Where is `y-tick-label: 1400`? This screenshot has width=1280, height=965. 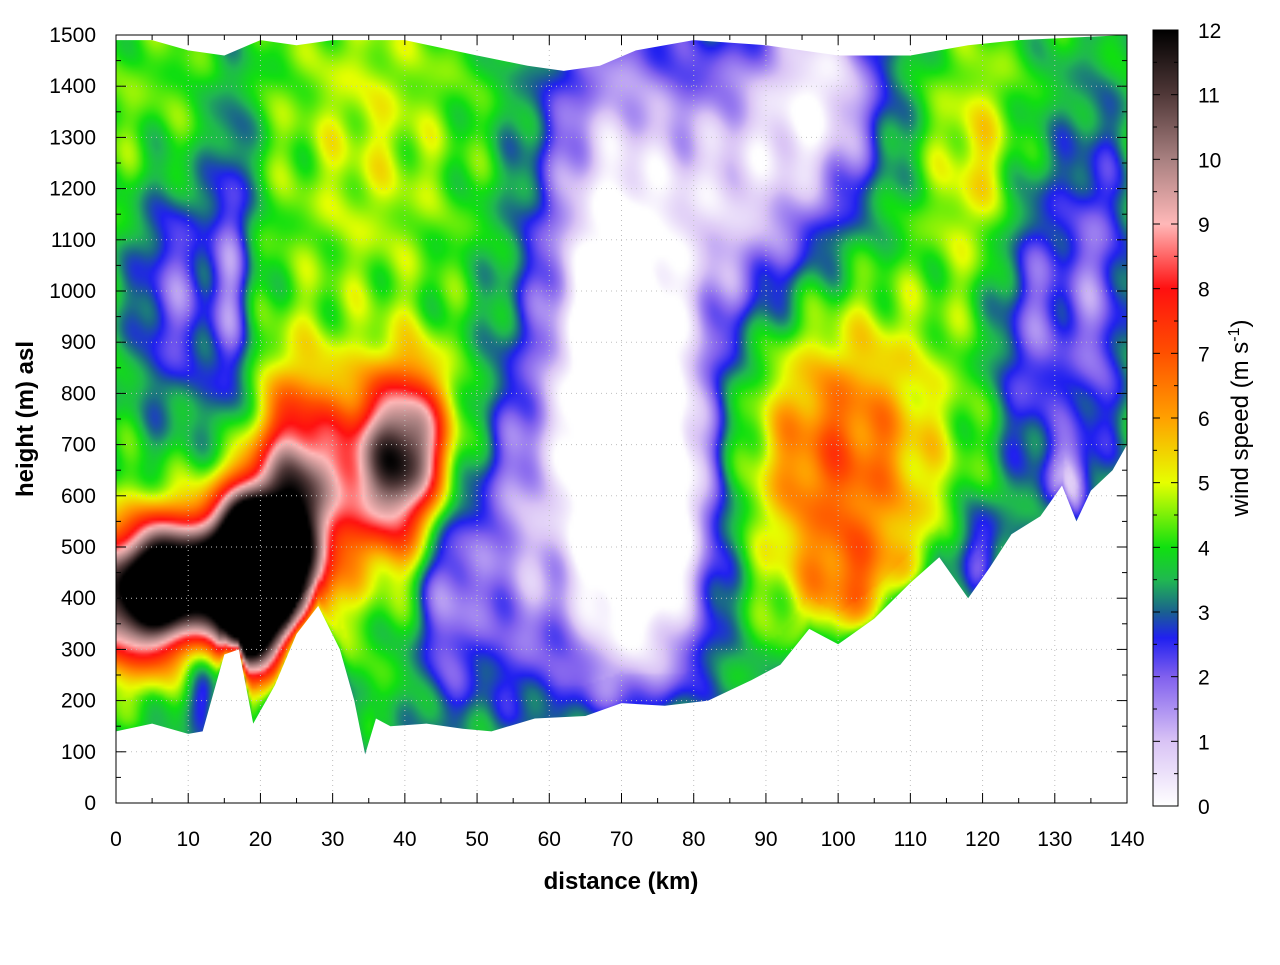 y-tick-label: 1400 is located at coordinates (72, 86).